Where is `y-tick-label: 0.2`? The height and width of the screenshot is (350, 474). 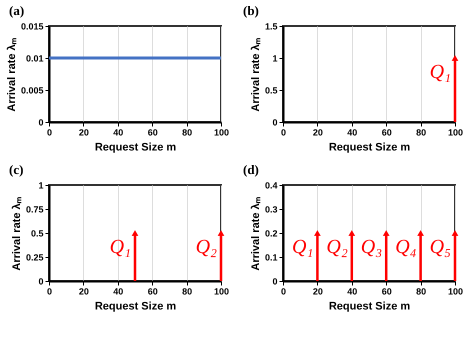
y-tick-label: 0.2 is located at coordinates (271, 233).